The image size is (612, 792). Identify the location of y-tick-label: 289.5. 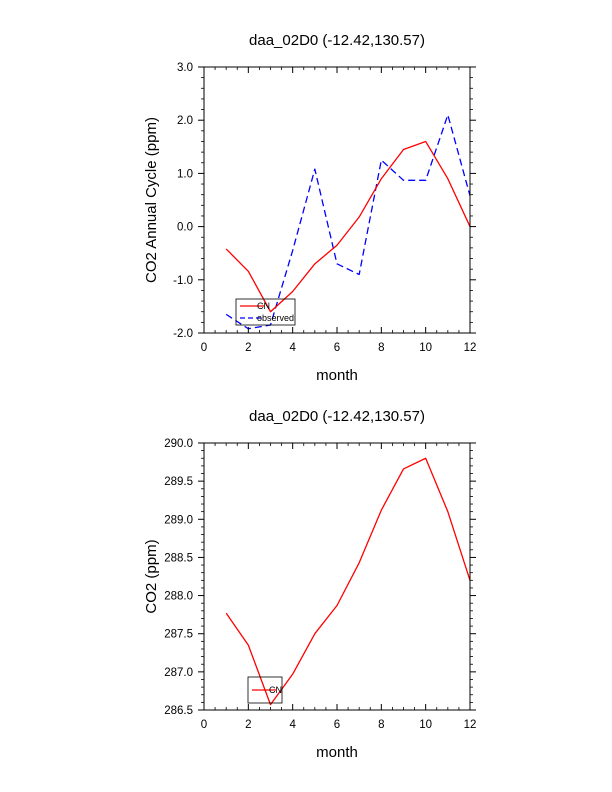
(178, 482).